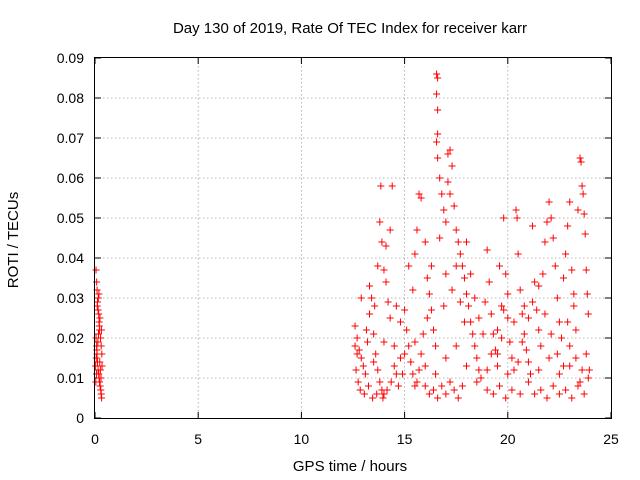 This screenshot has height=480, width=640. What do you see at coordinates (508, 439) in the screenshot?
I see `x-tick-label: 20` at bounding box center [508, 439].